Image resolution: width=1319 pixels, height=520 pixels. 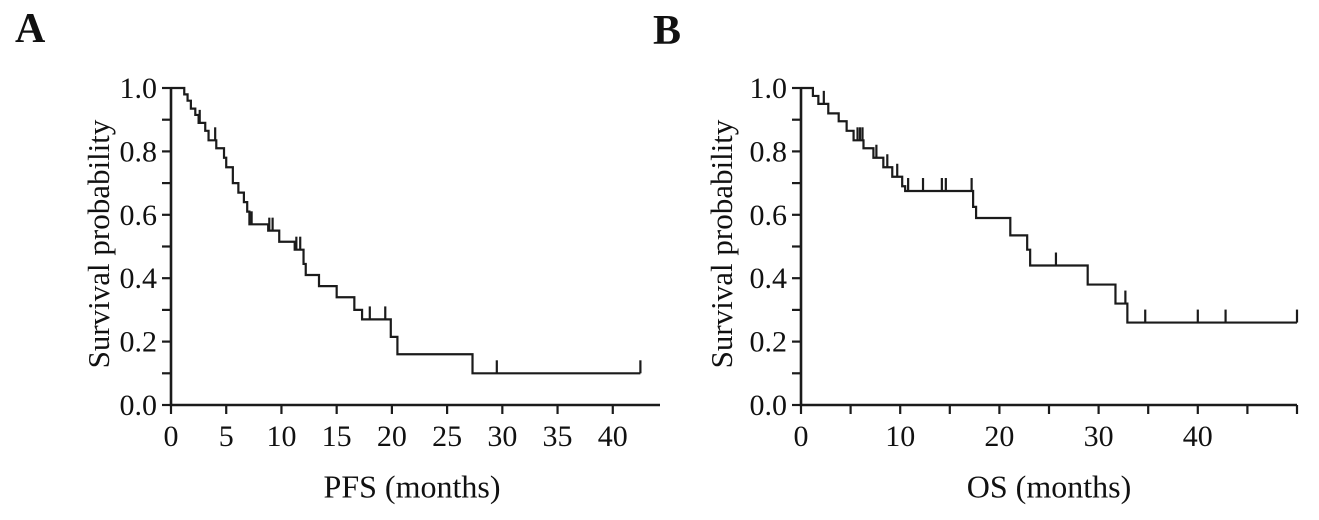 I want to click on panel-b-letter: B, so click(x=667, y=31).